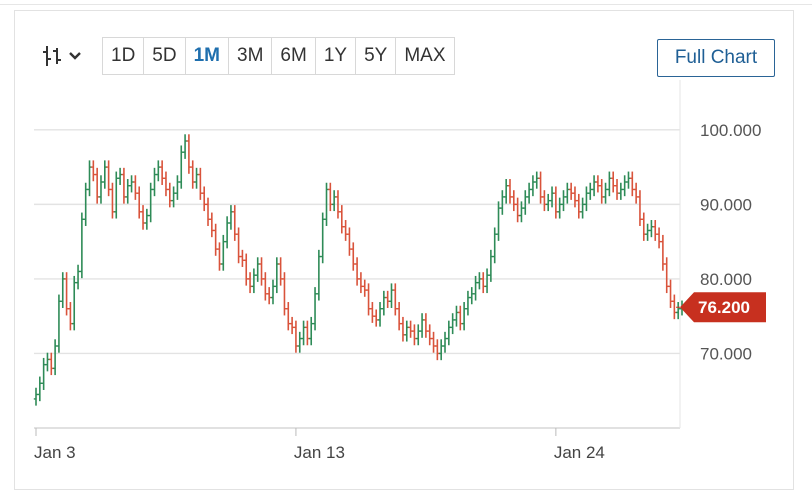 Image resolution: width=812 pixels, height=500 pixels. What do you see at coordinates (251, 56) in the screenshot?
I see `range-3m: 3M` at bounding box center [251, 56].